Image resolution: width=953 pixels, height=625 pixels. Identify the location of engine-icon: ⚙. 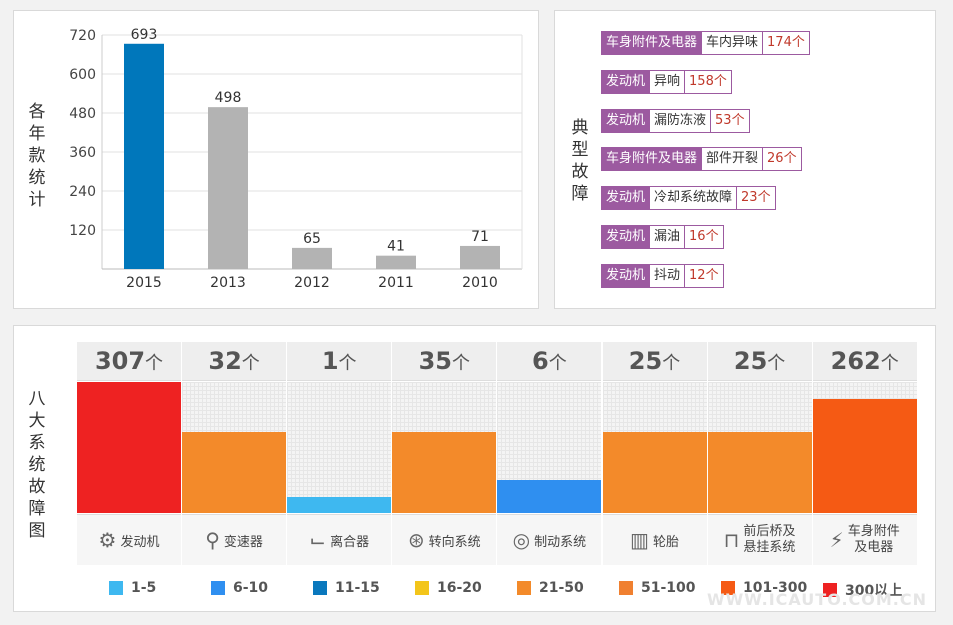
(107, 540).